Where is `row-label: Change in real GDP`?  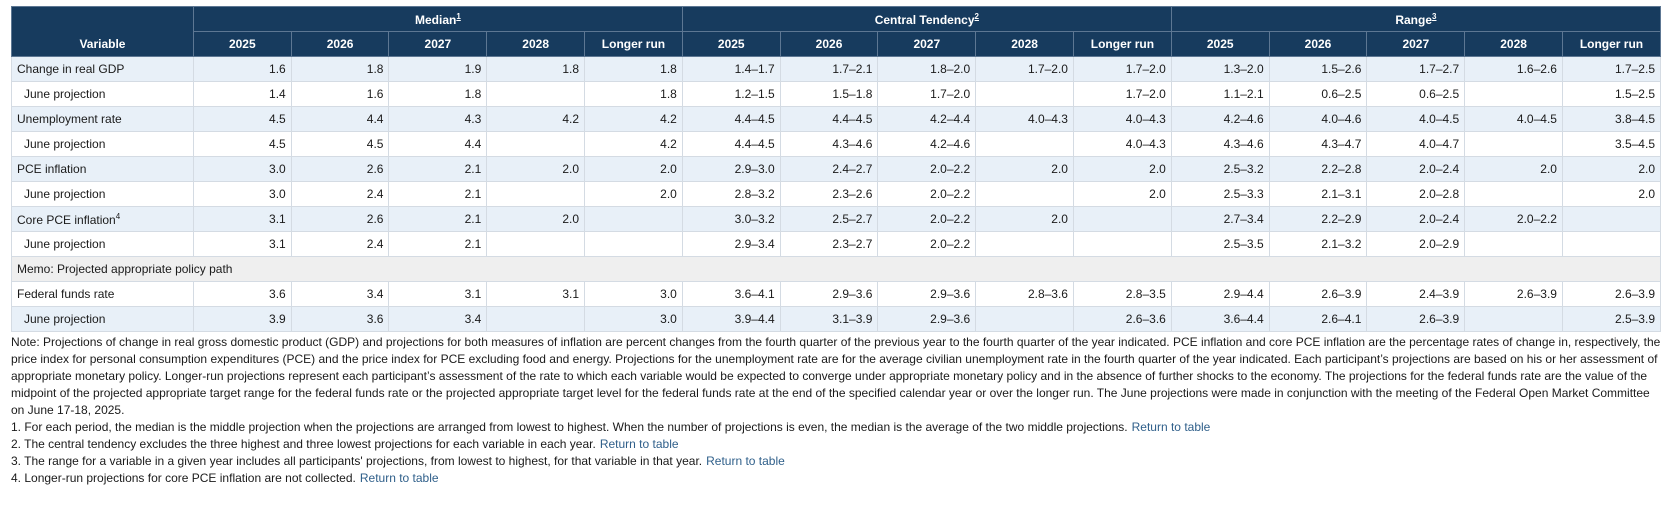
row-label: Change in real GDP is located at coordinates (102, 69).